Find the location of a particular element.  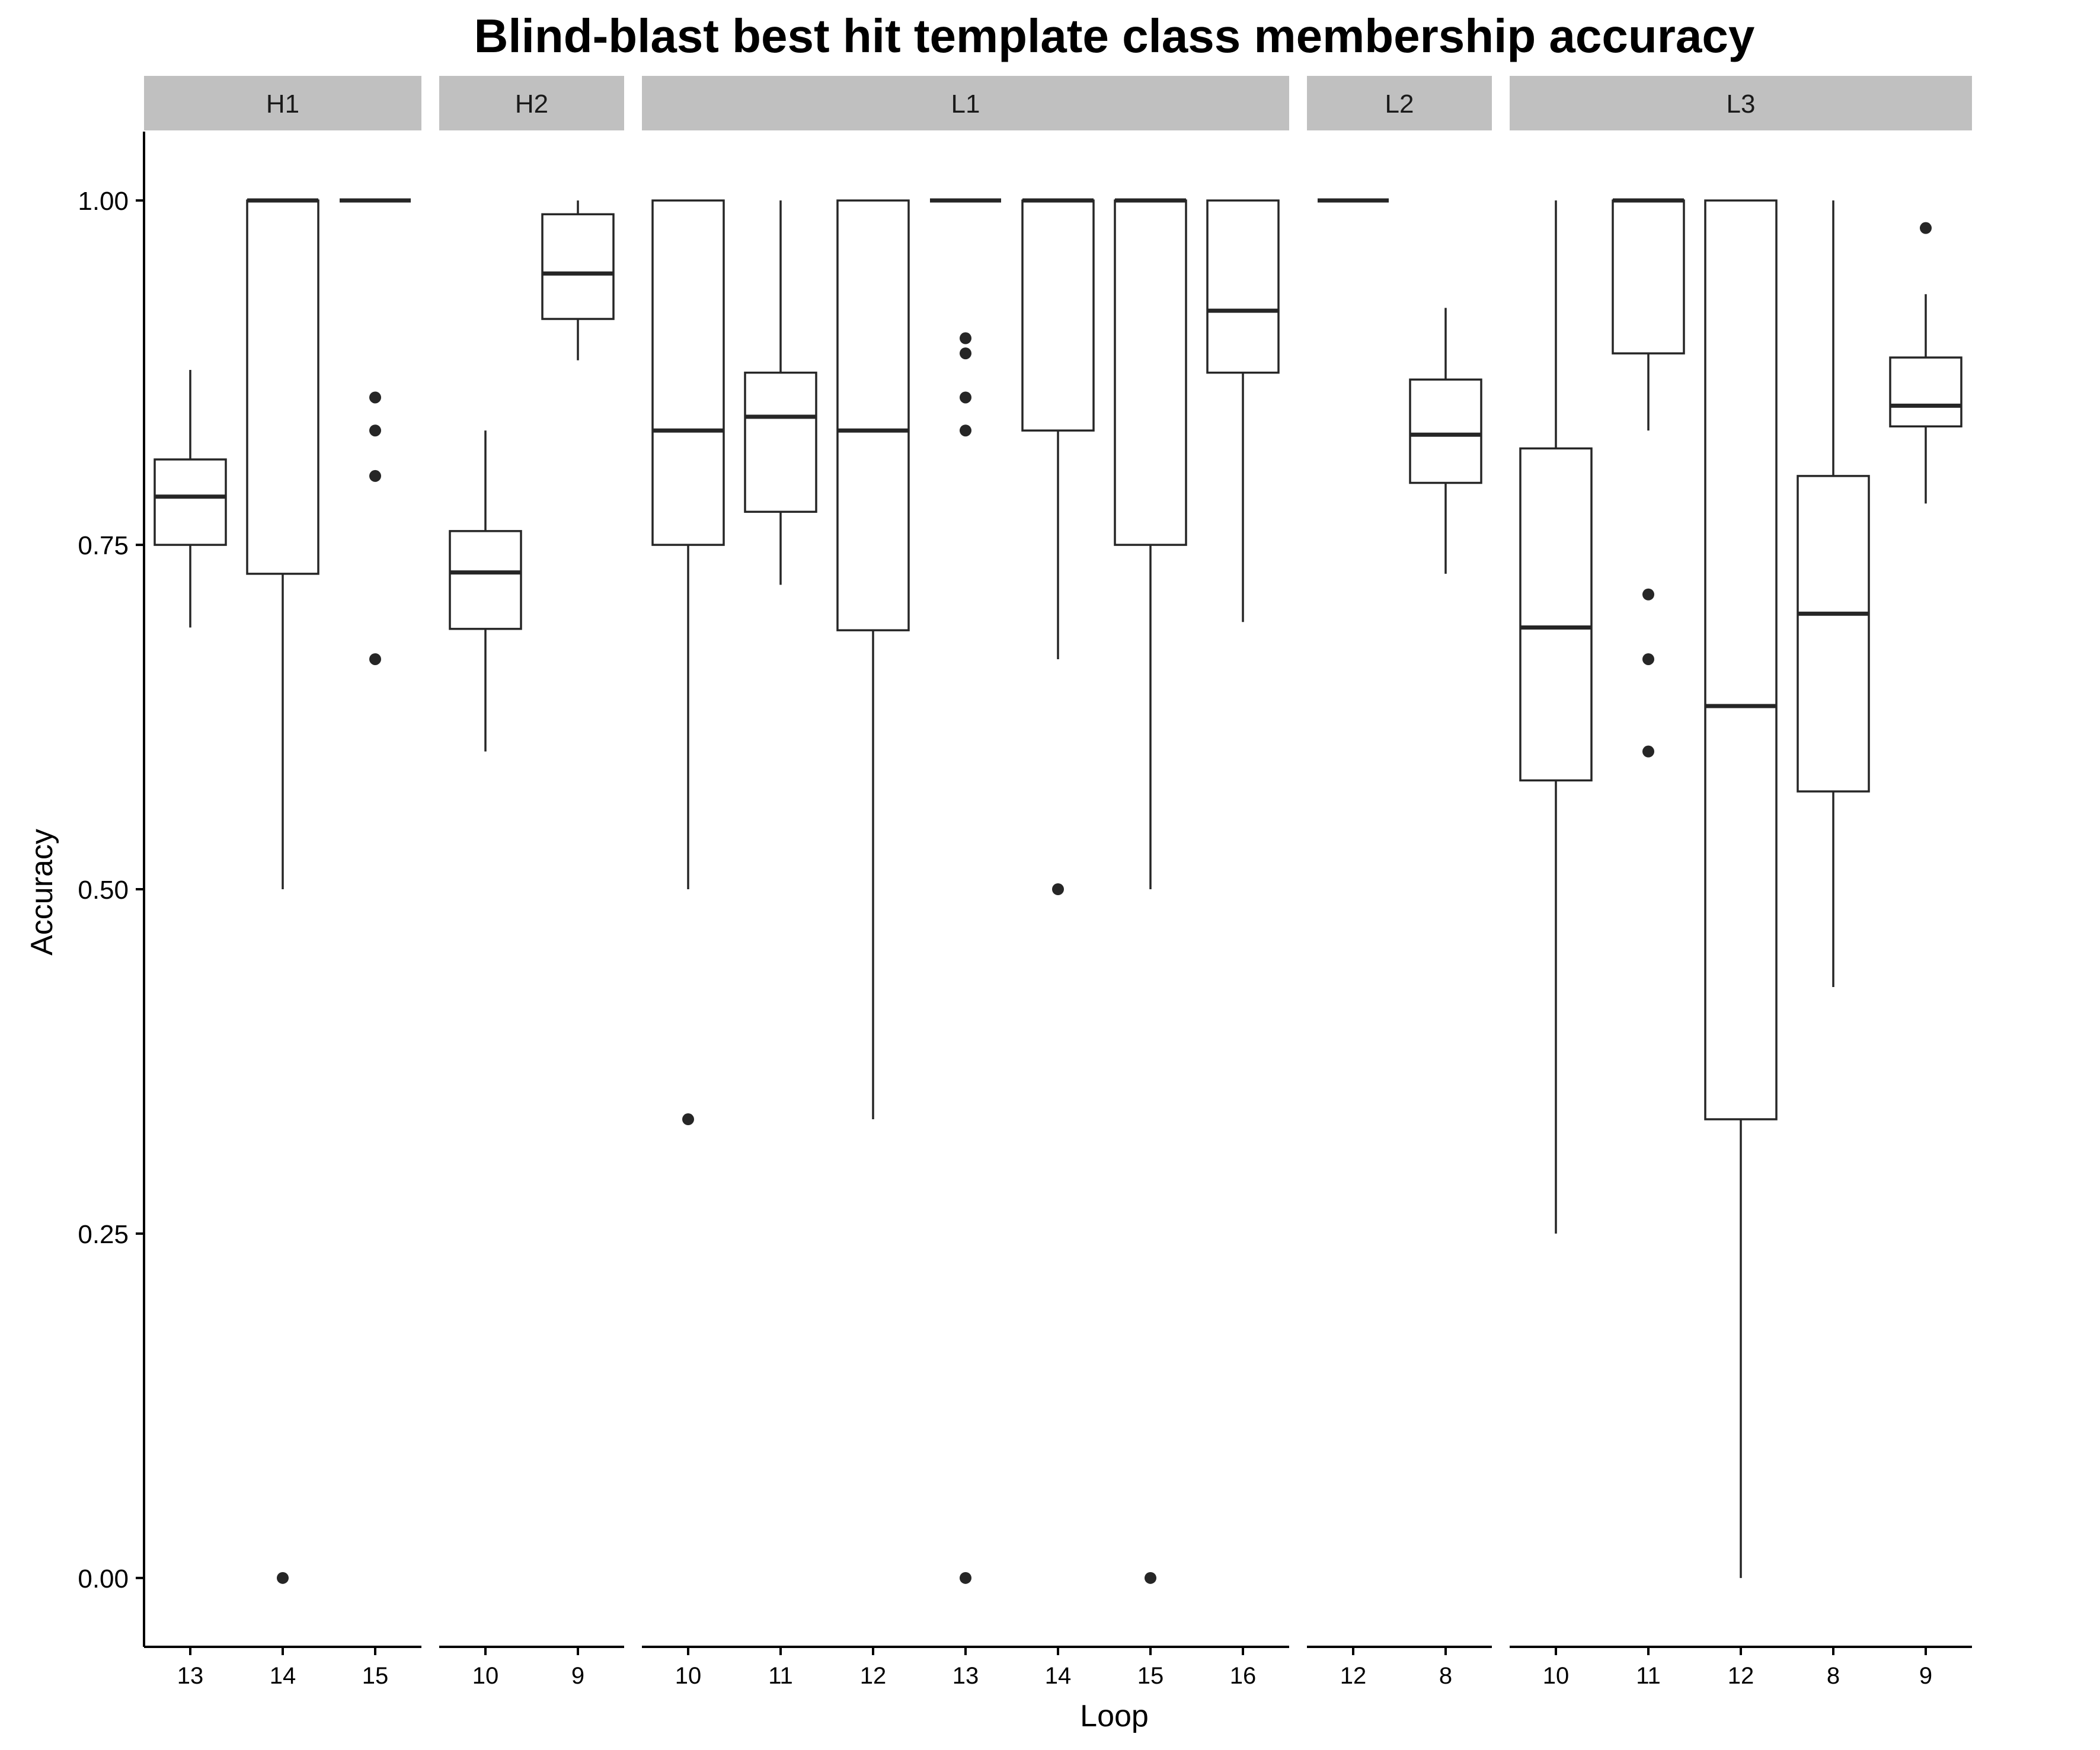

y-tick-label: 0.00 is located at coordinates (103, 1579).